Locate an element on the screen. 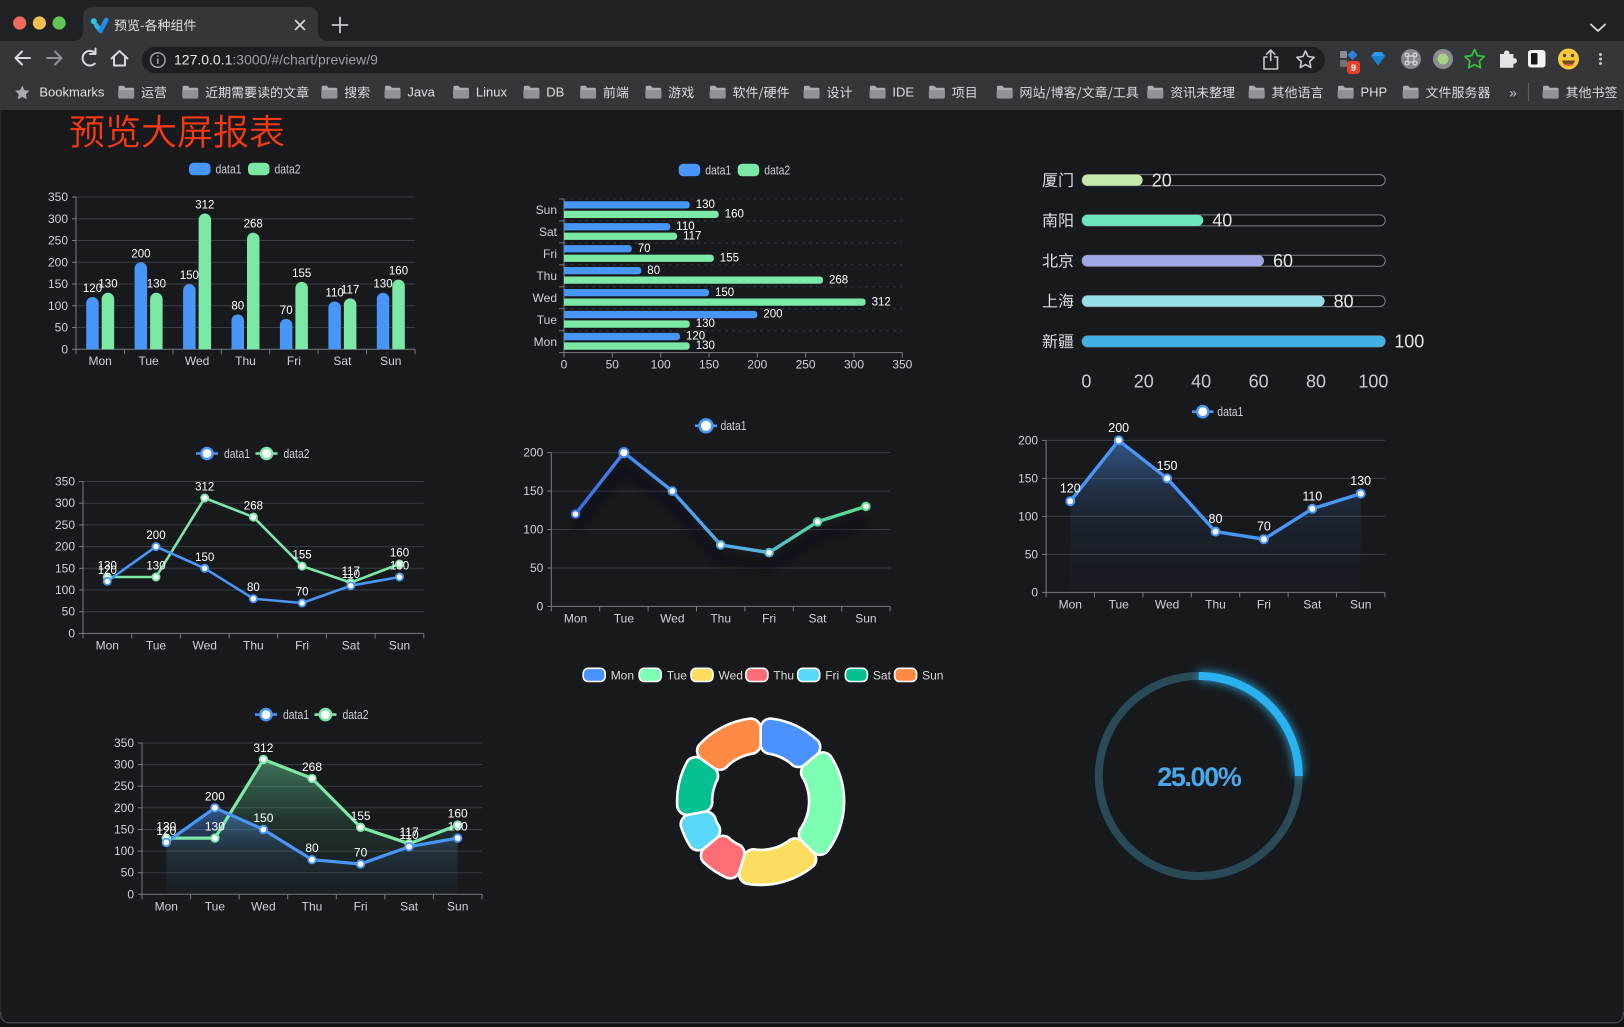  svg-text: 110 is located at coordinates (334, 293).